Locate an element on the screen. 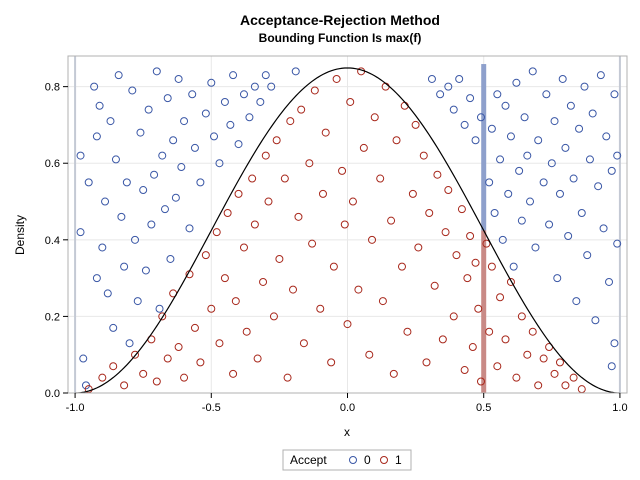 The image size is (640, 480). x-tick-label-4: 1.0 is located at coordinates (619, 408).